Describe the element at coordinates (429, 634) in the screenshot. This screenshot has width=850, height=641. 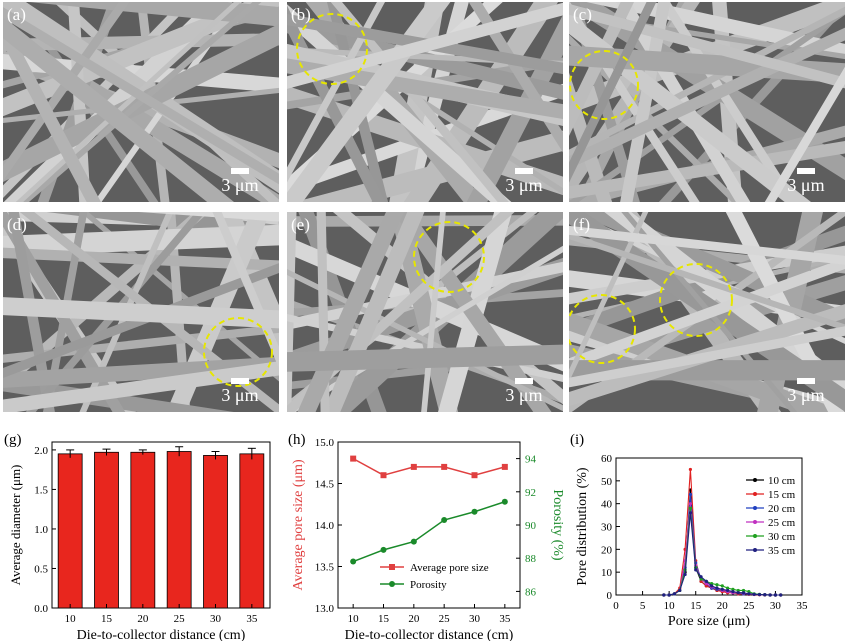
I see `x-axis-label: Die-to-collector distance (cm)` at that location.